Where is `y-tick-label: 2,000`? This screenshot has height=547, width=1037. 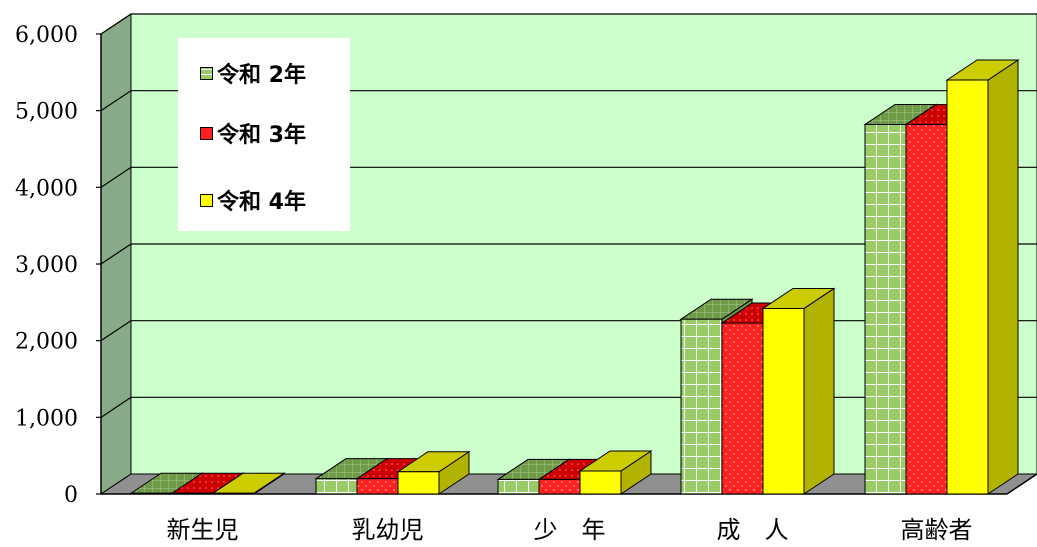 y-tick-label: 2,000 is located at coordinates (46, 342).